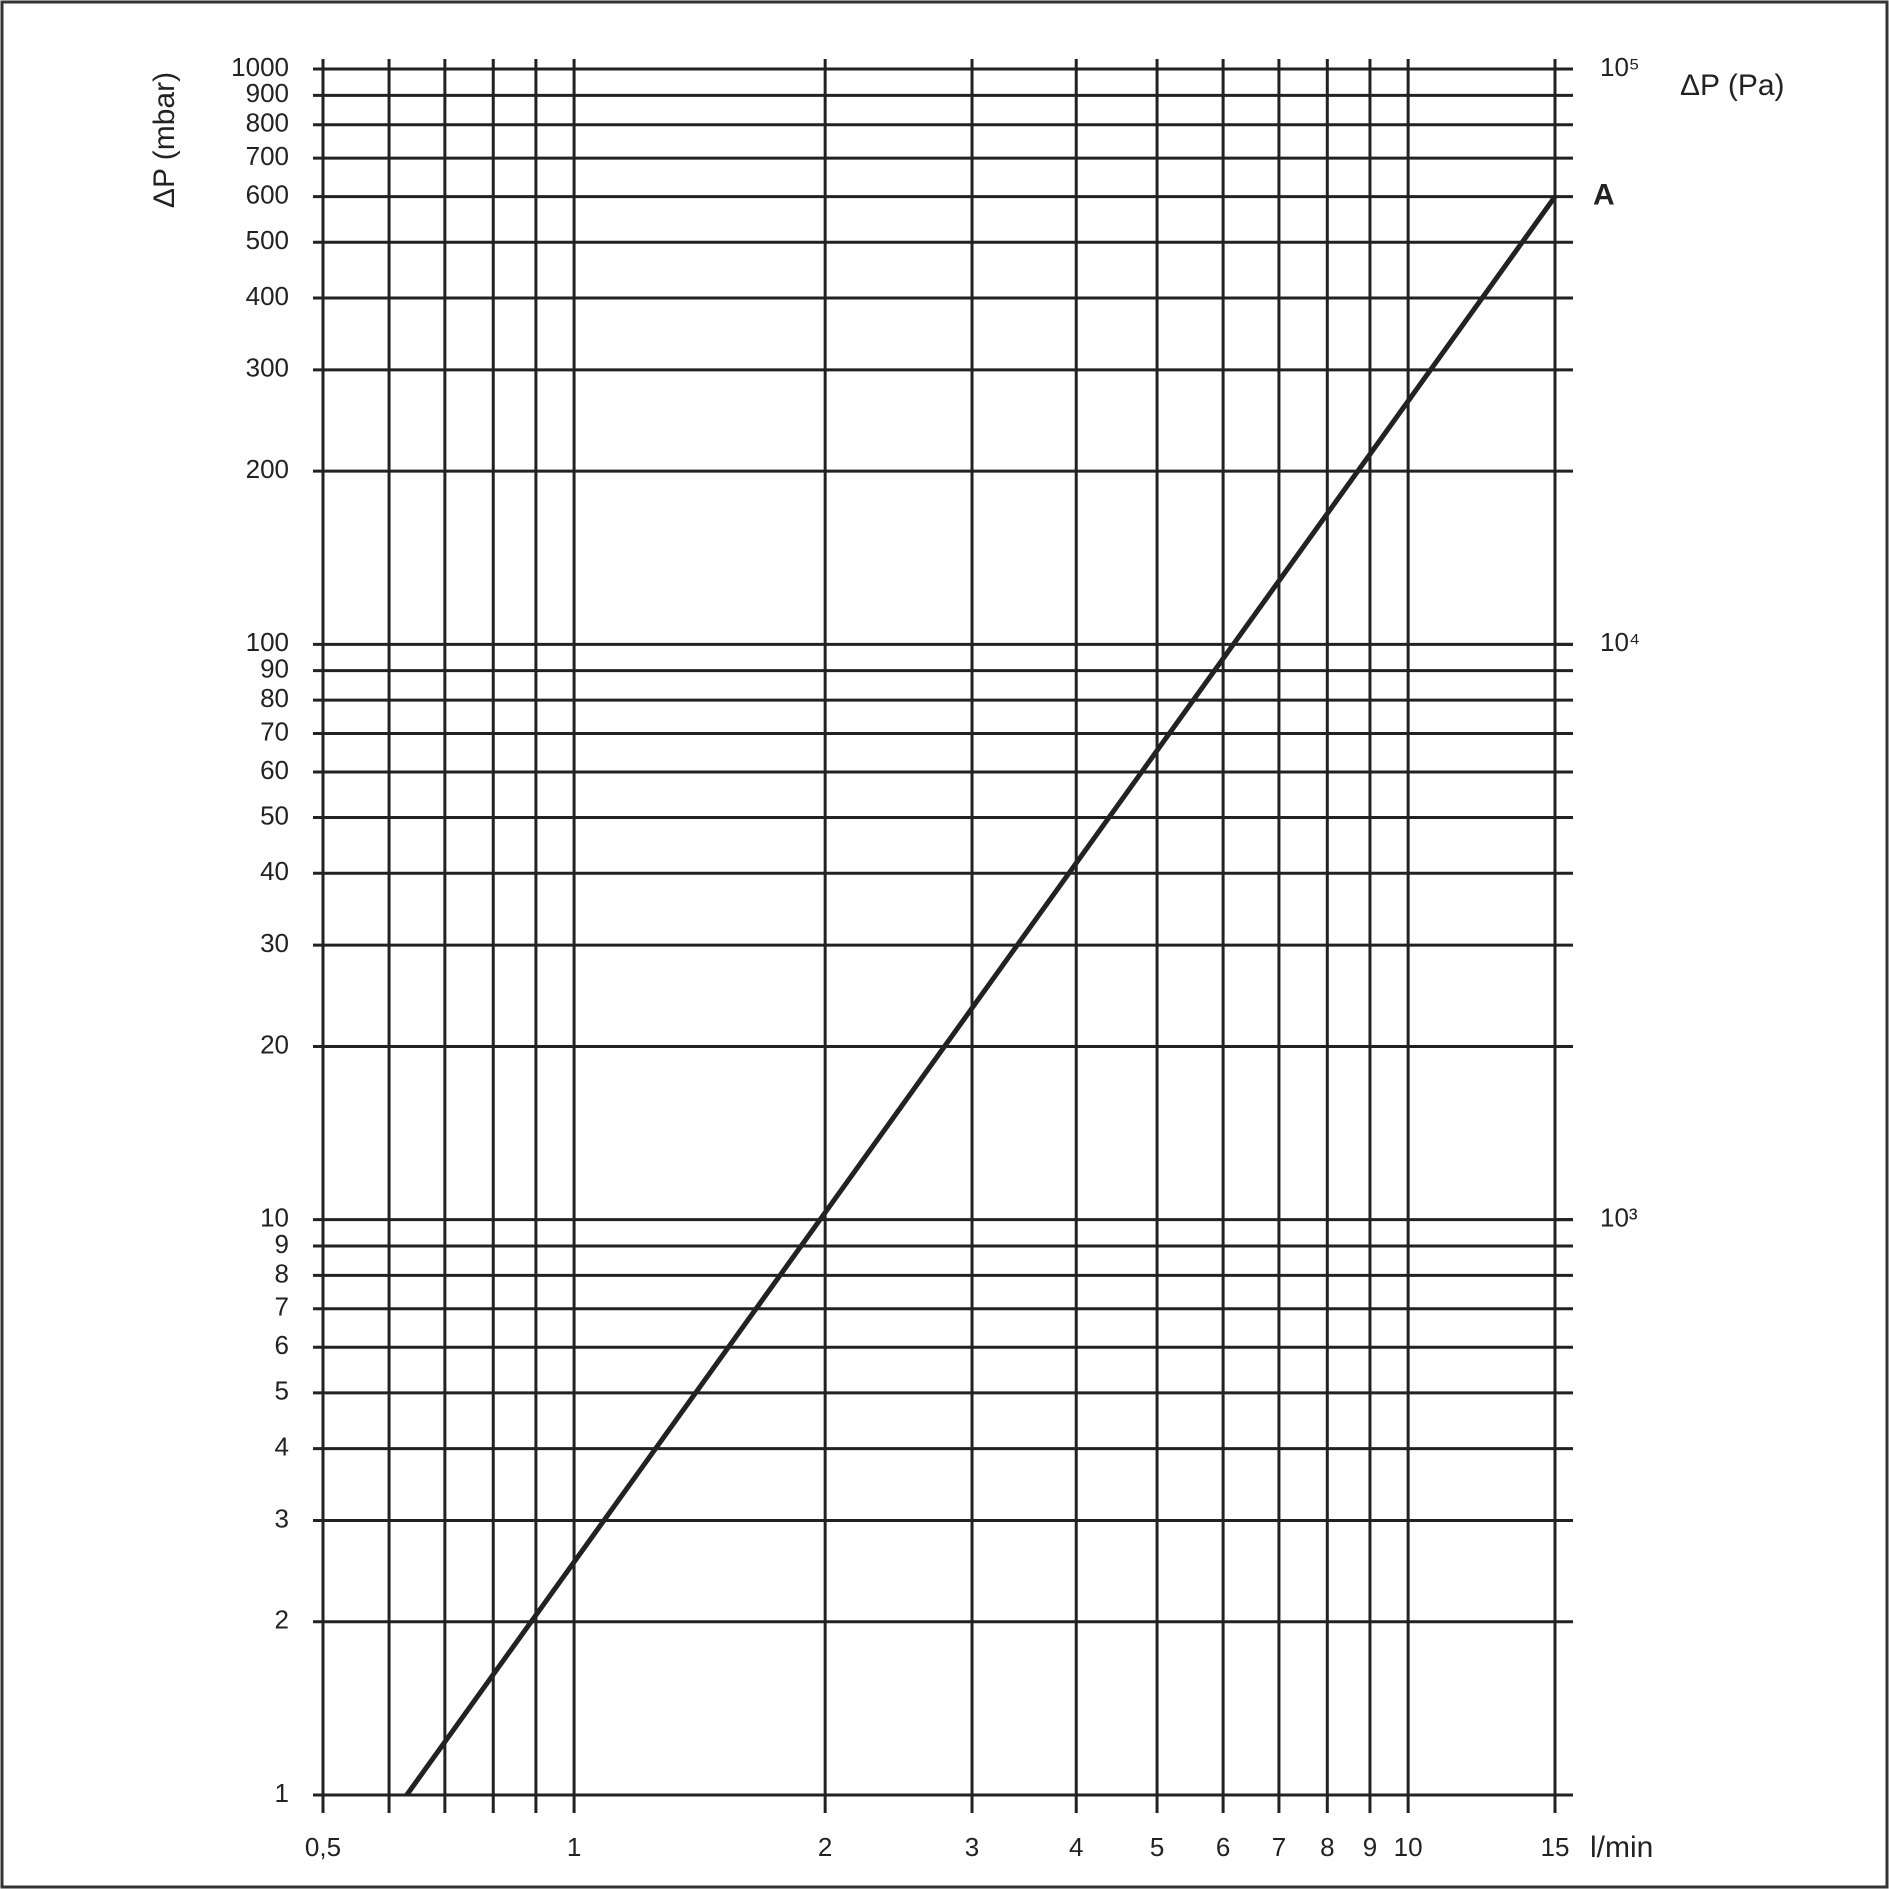 Image resolution: width=1889 pixels, height=1889 pixels. I want to click on y2-tick-label: 10⁵, so click(1620, 67).